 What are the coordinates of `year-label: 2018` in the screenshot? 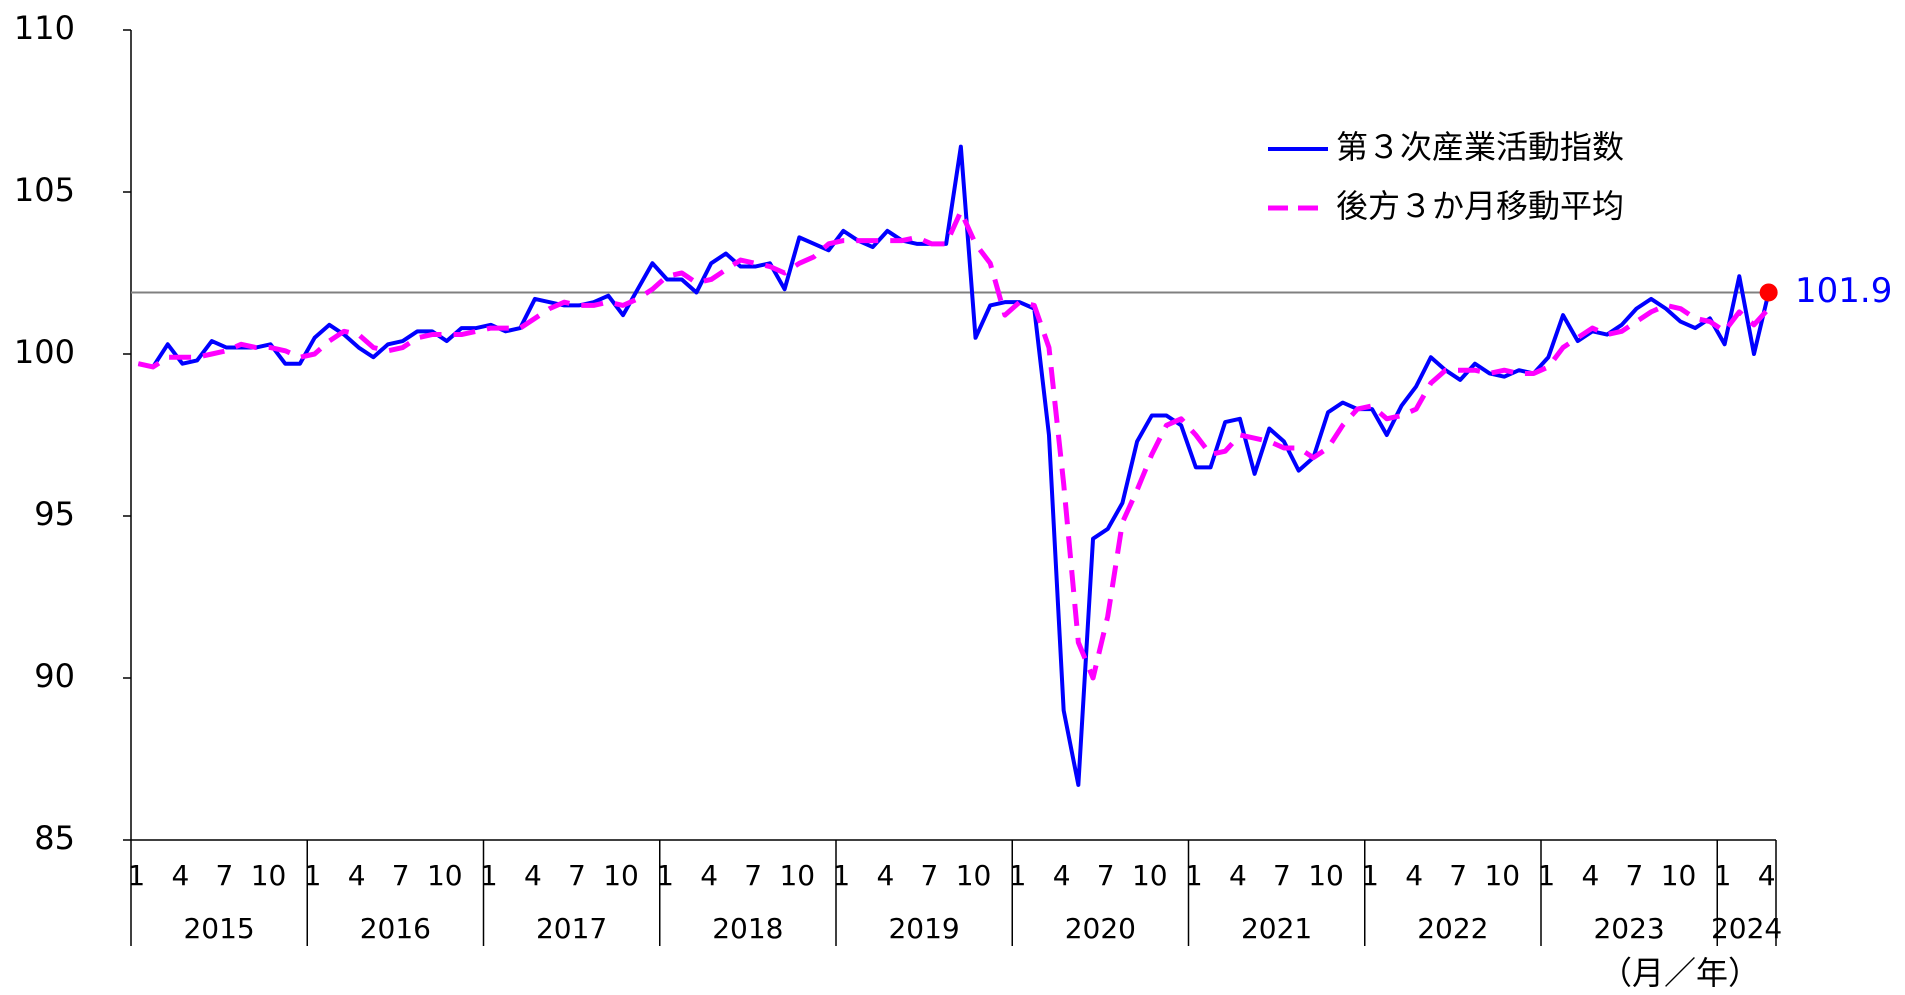 It's located at (747, 928).